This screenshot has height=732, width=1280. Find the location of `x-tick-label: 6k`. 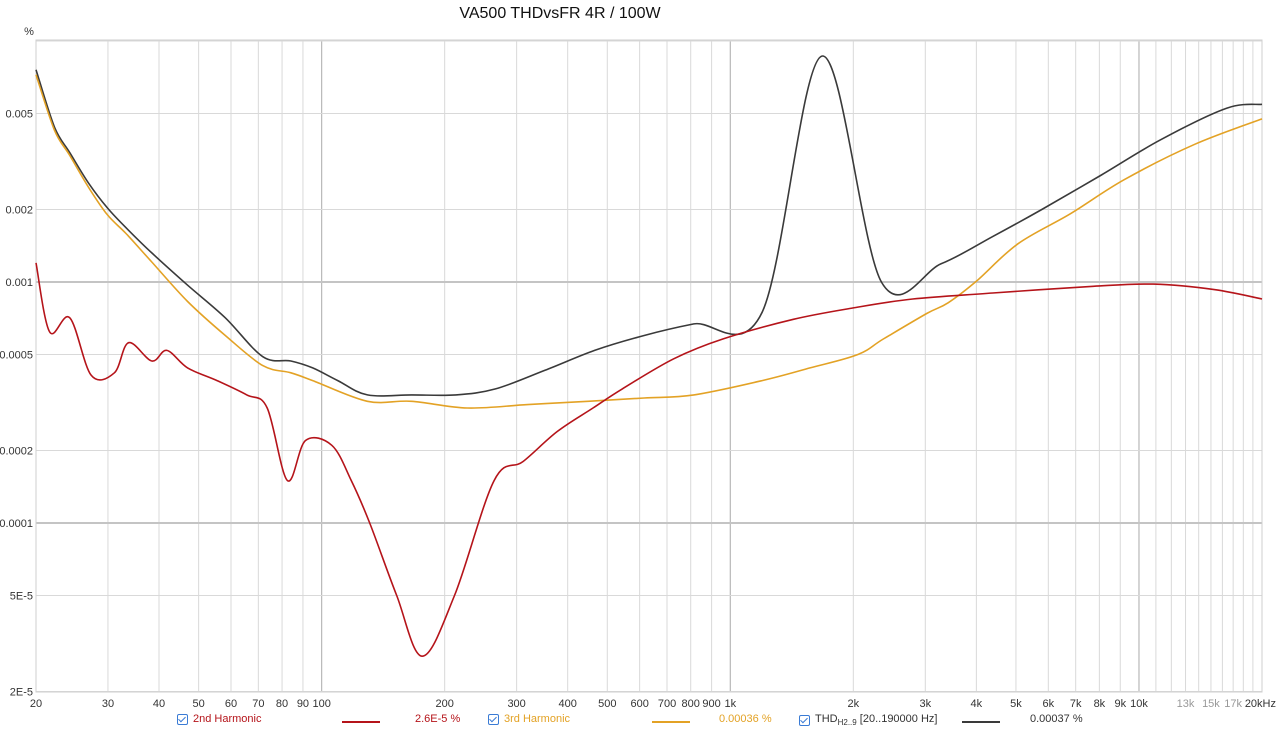

x-tick-label: 6k is located at coordinates (1049, 704).